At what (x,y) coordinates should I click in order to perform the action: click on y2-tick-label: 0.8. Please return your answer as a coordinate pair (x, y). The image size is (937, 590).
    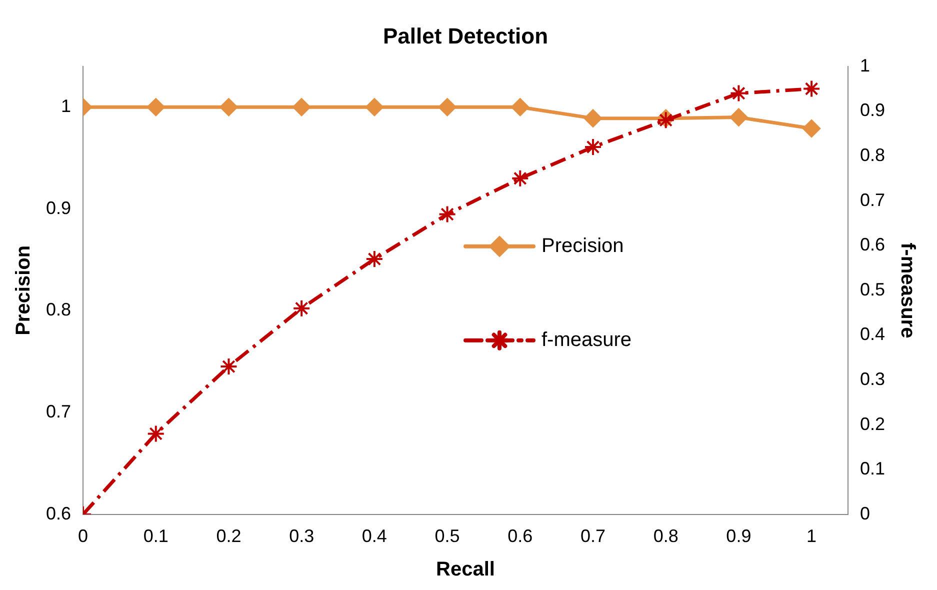
    Looking at the image, I should click on (873, 154).